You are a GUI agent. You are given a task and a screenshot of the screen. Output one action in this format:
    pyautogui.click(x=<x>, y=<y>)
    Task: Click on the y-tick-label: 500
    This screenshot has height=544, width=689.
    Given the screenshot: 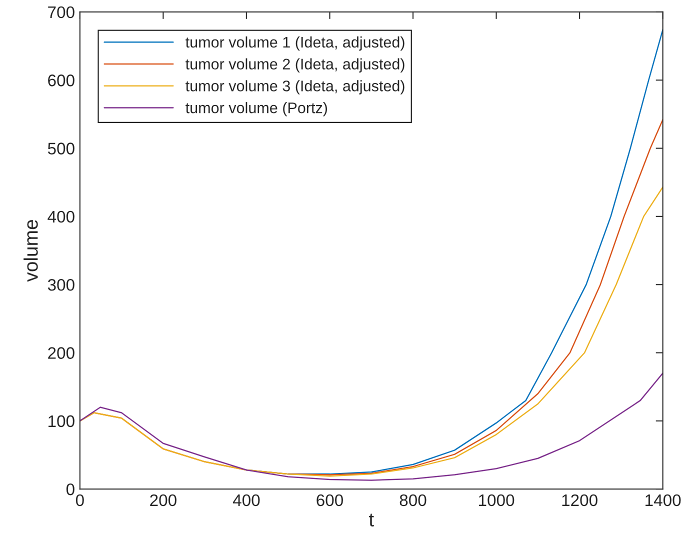 What is the action you would take?
    pyautogui.click(x=61, y=148)
    